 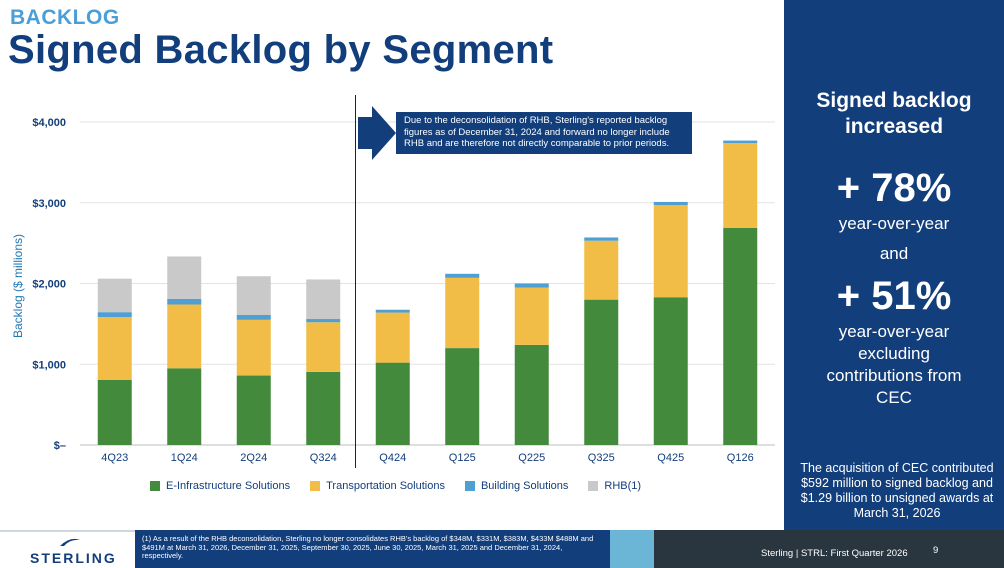 I want to click on legend-item-transportation: Transportation Solutions, so click(x=377, y=486).